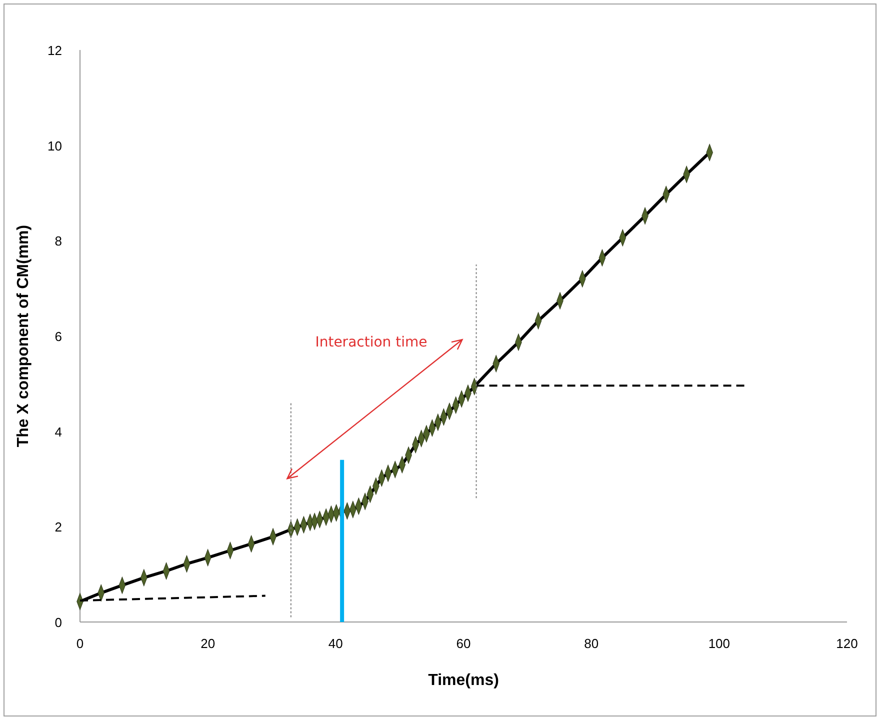  What do you see at coordinates (55, 50) in the screenshot?
I see `y-tick-label: 12` at bounding box center [55, 50].